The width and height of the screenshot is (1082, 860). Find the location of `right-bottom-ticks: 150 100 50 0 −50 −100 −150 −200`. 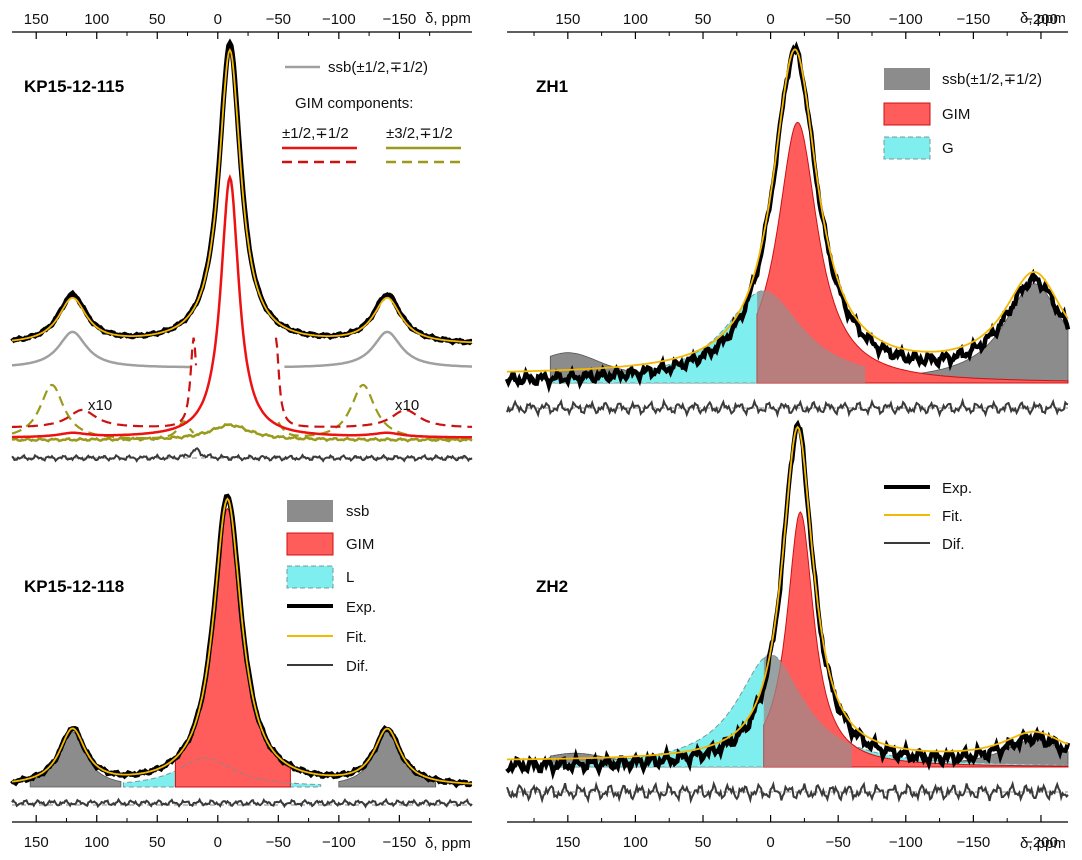

right-bottom-ticks: 150 100 50 0 −50 −100 −150 −200 is located at coordinates (795, 833).